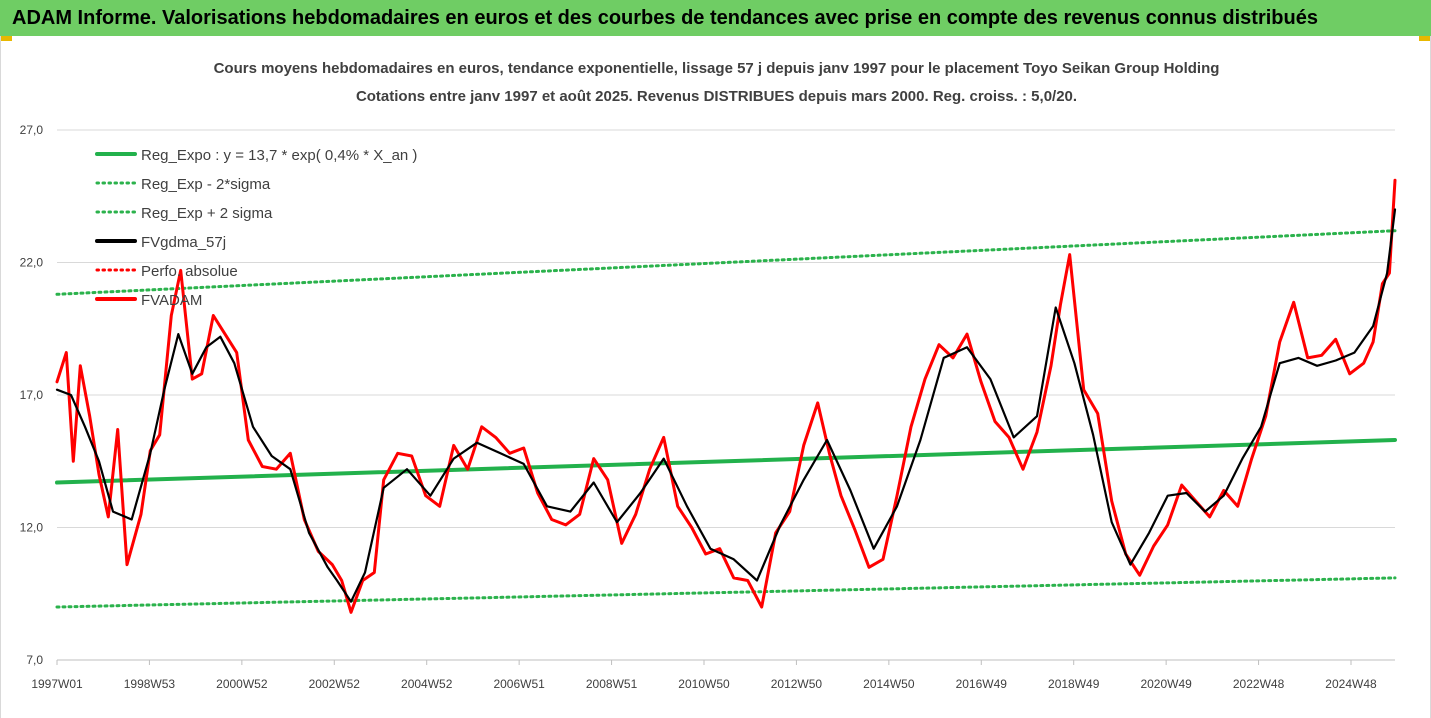 The height and width of the screenshot is (718, 1431). I want to click on x-tick-label: 2024W48, so click(1351, 684).